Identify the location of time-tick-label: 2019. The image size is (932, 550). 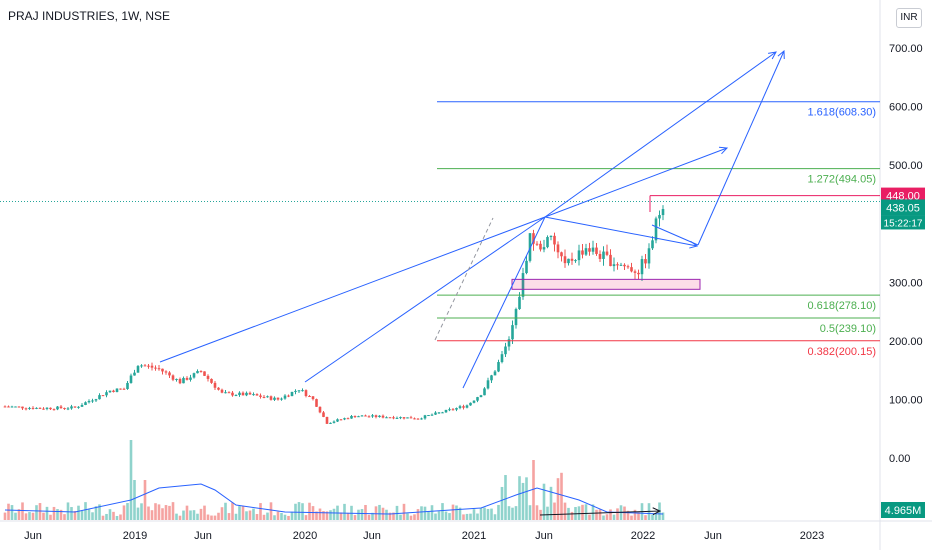
(135, 536).